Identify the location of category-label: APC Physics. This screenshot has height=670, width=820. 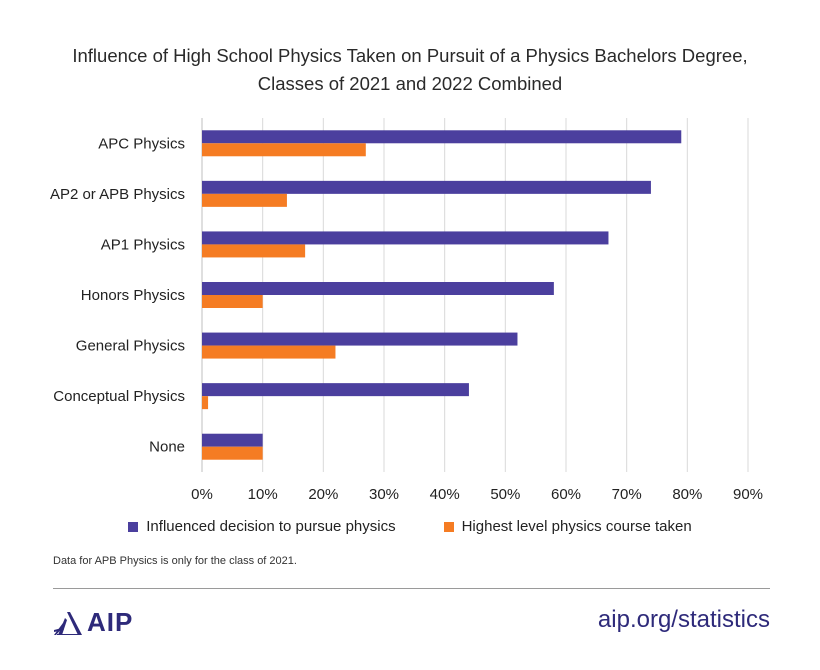
(141, 143).